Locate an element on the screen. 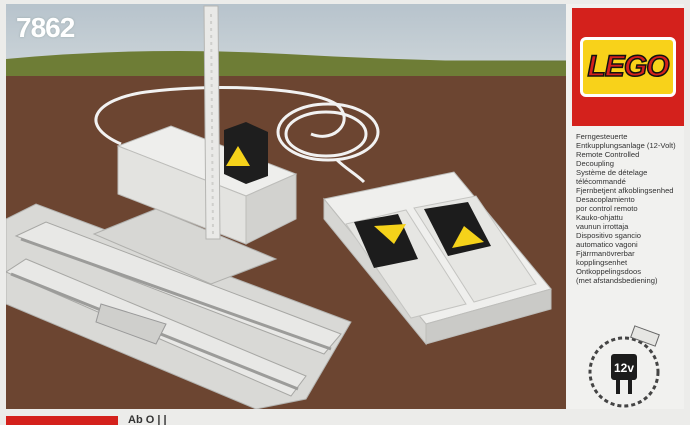  plug-icon is located at coordinates (624, 367).